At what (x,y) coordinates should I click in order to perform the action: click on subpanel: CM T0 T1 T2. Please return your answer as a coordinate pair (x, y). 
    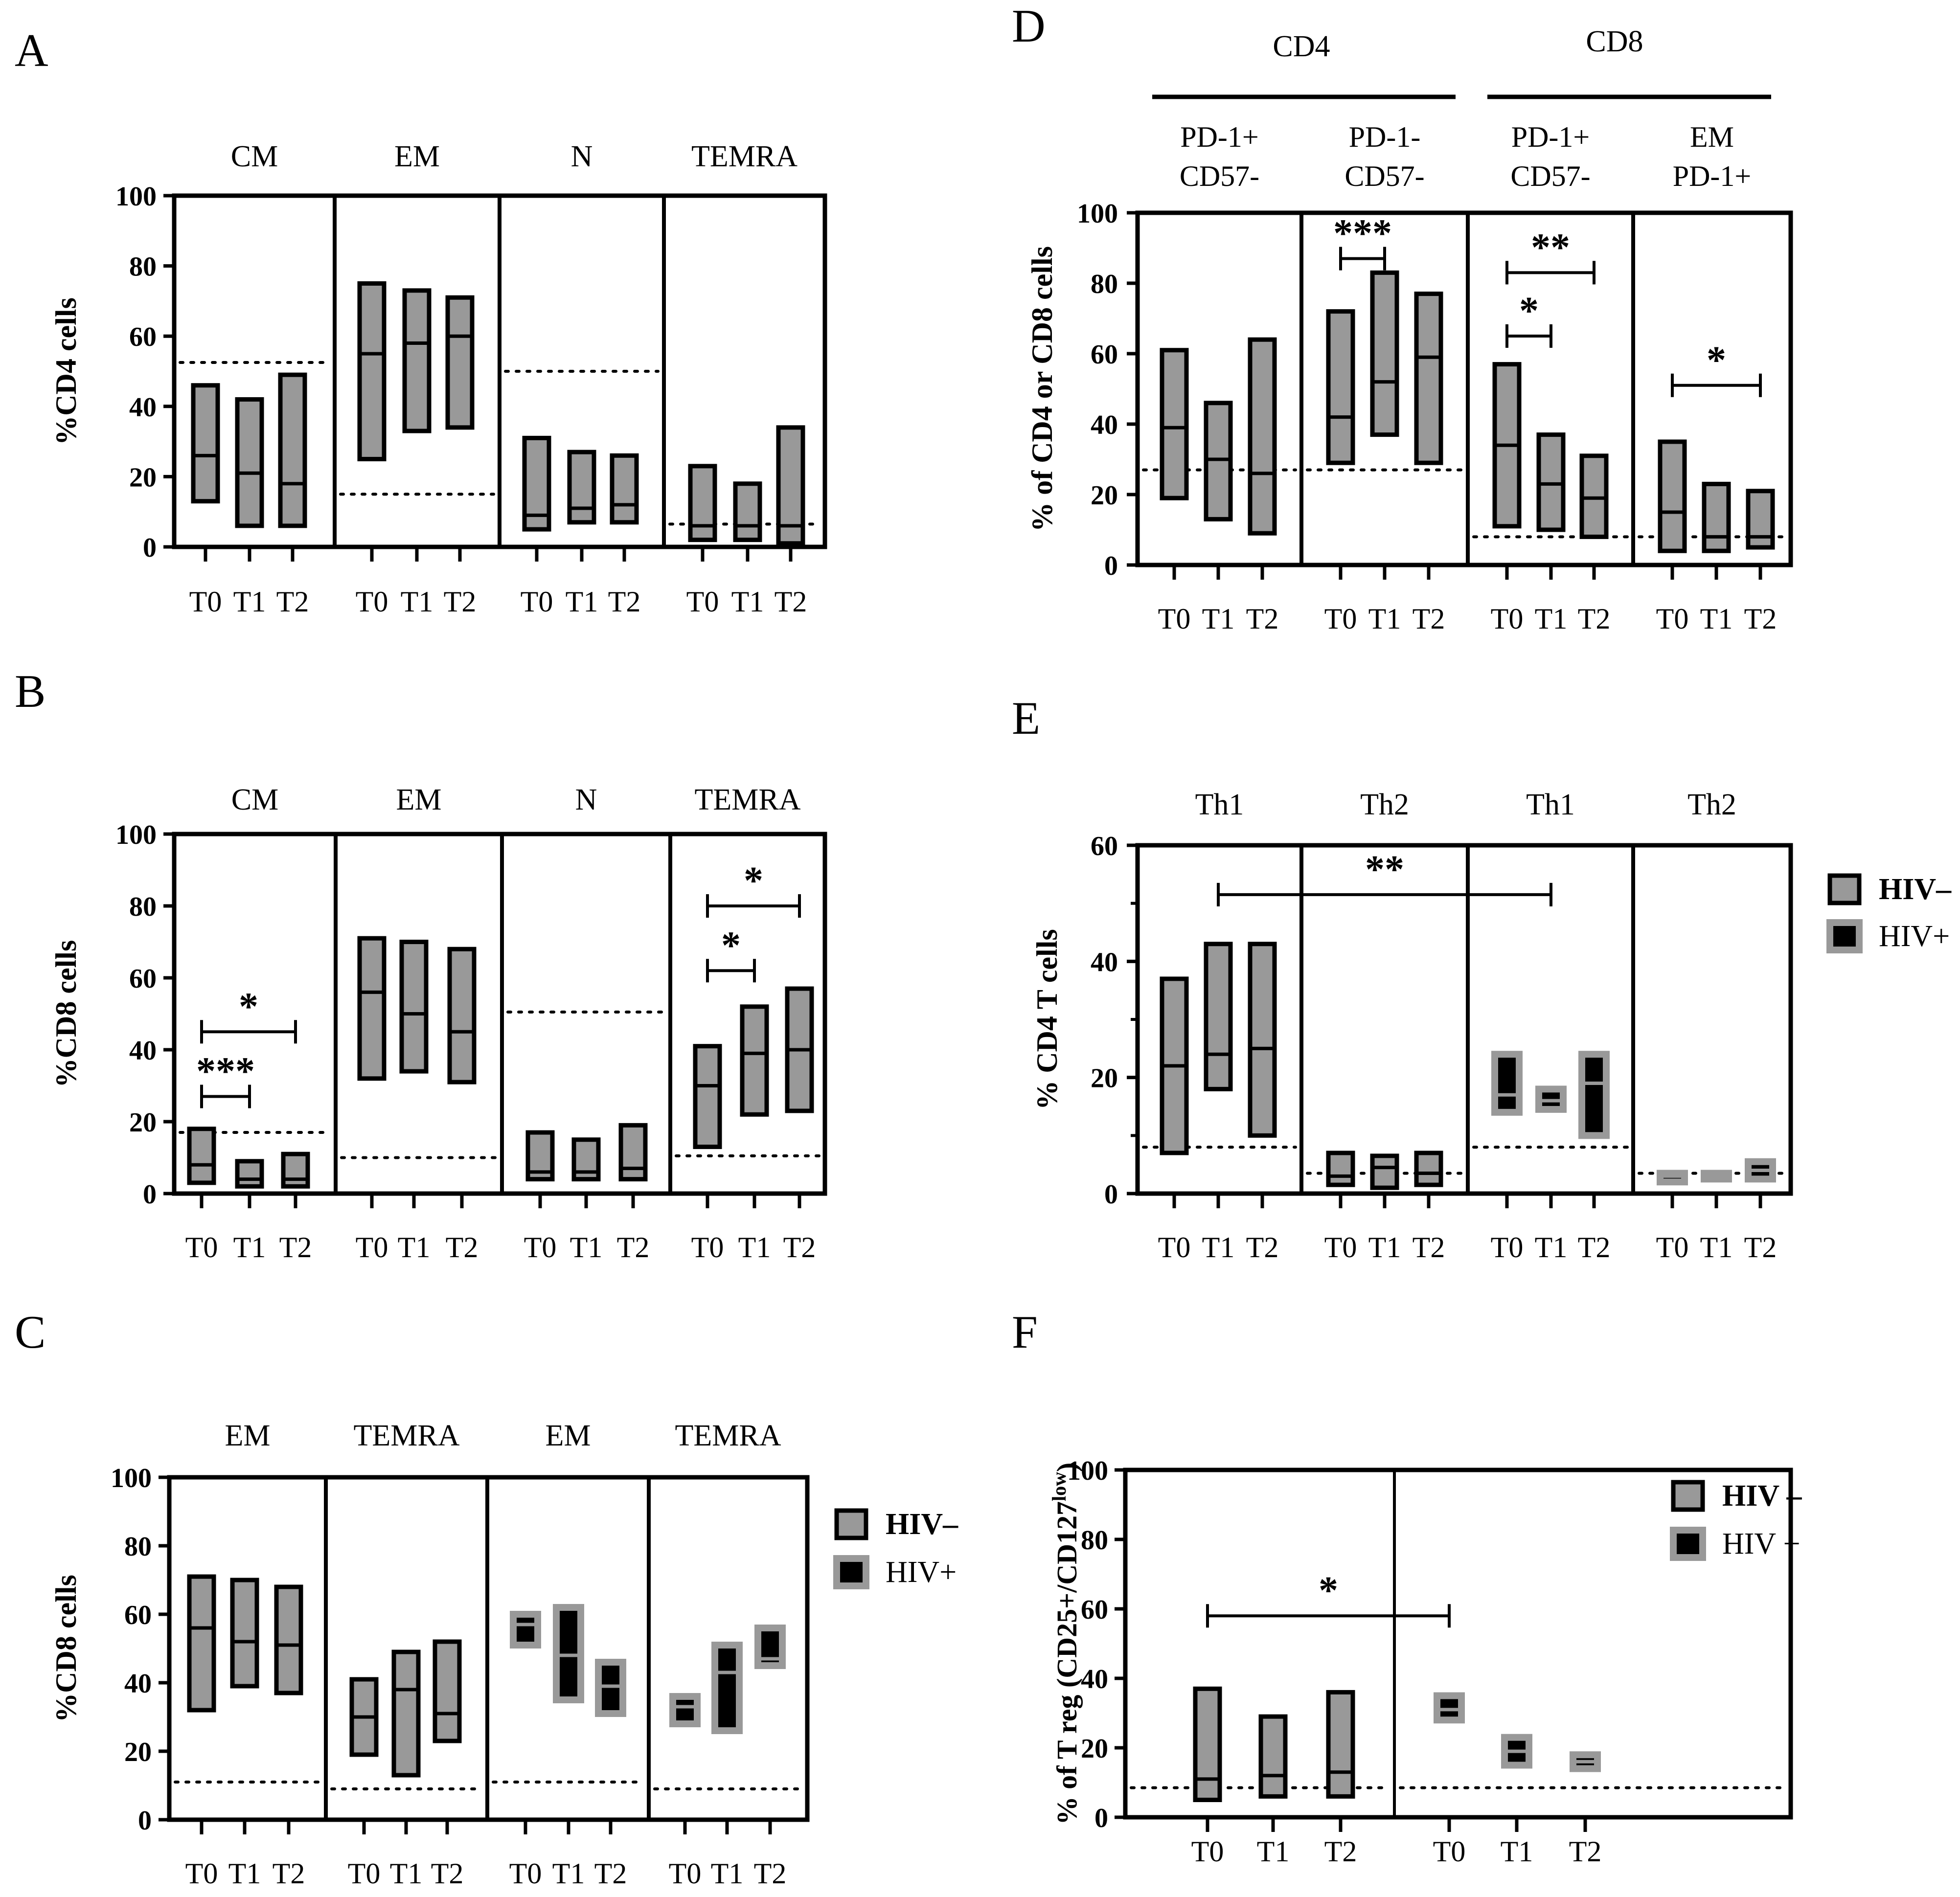
    Looking at the image, I should click on (255, 1023).